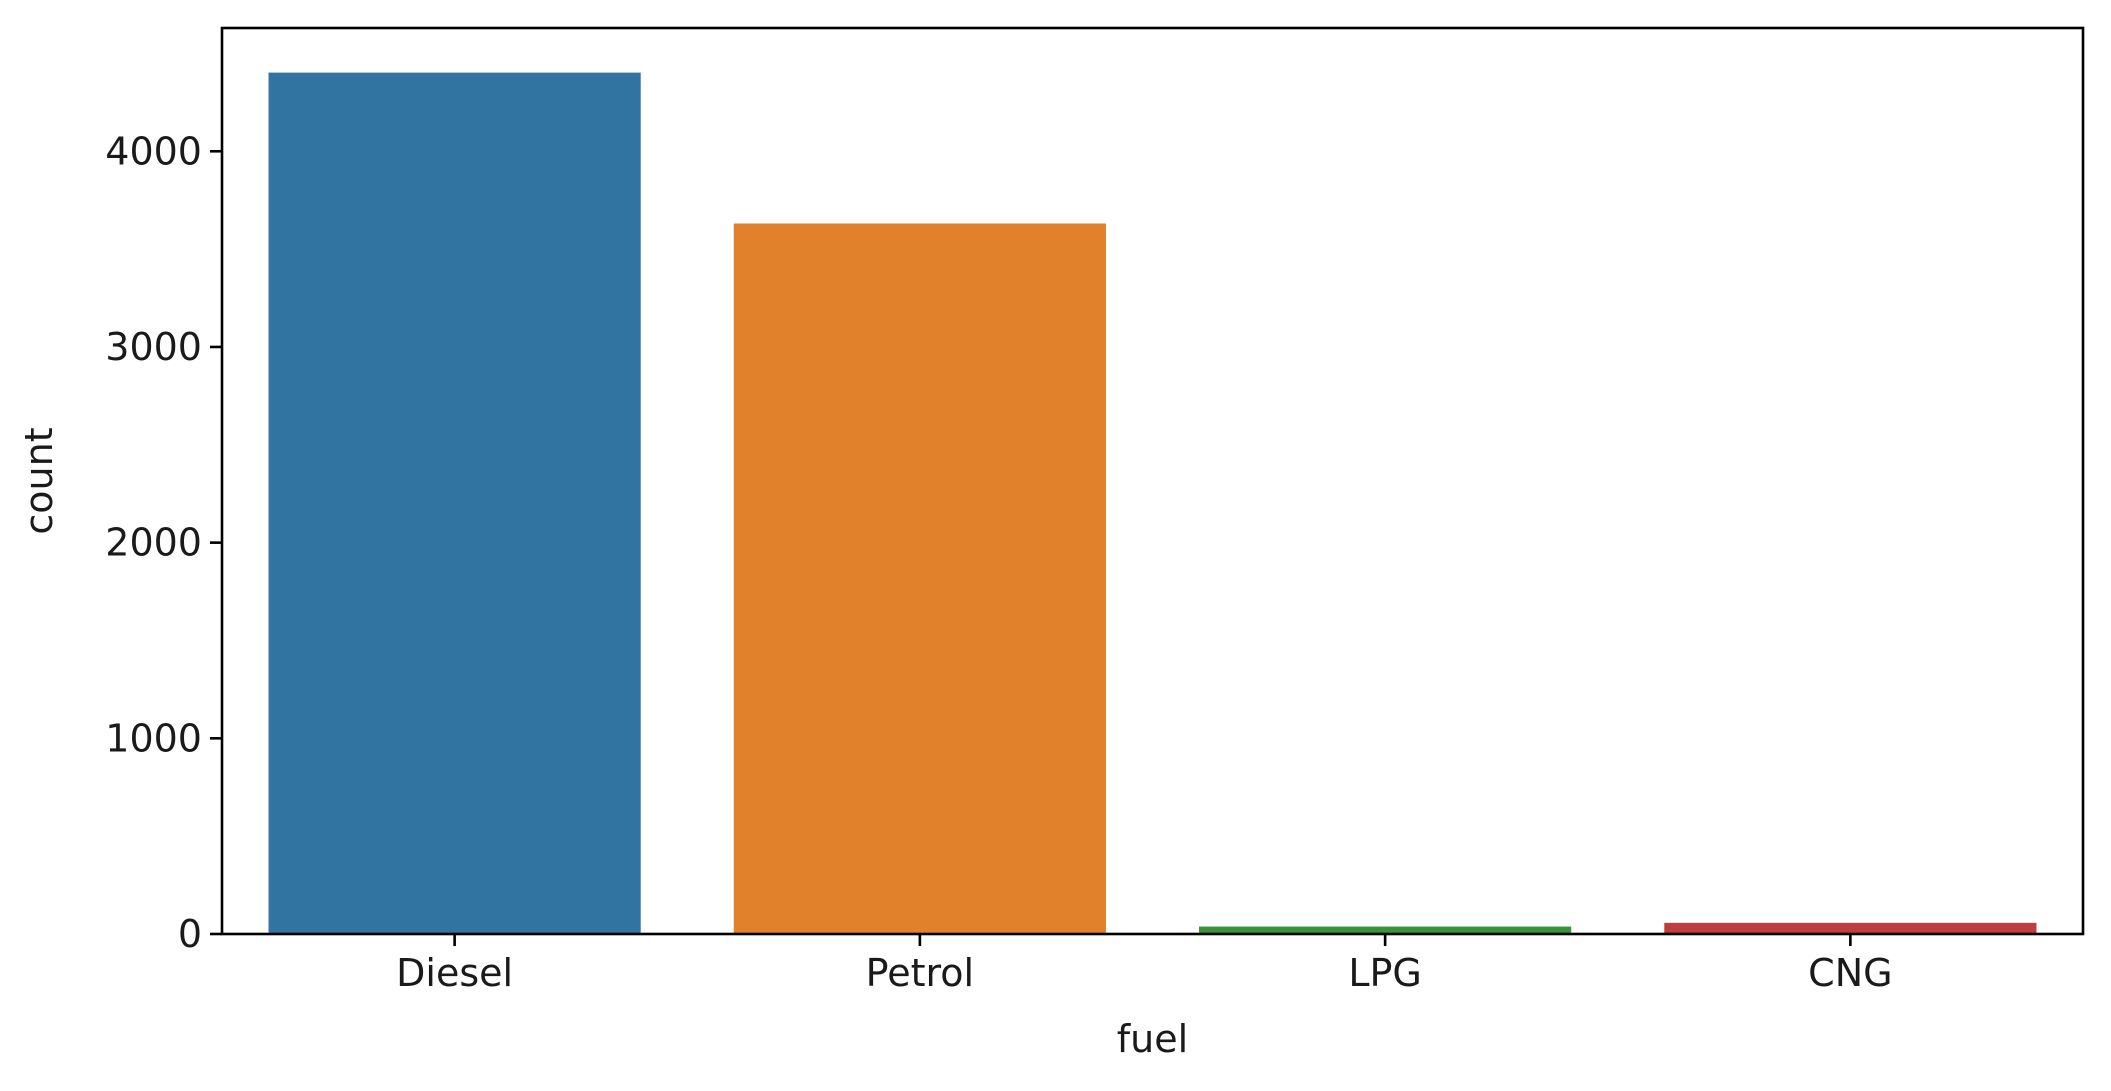  I want to click on bar-diesel, so click(454, 503).